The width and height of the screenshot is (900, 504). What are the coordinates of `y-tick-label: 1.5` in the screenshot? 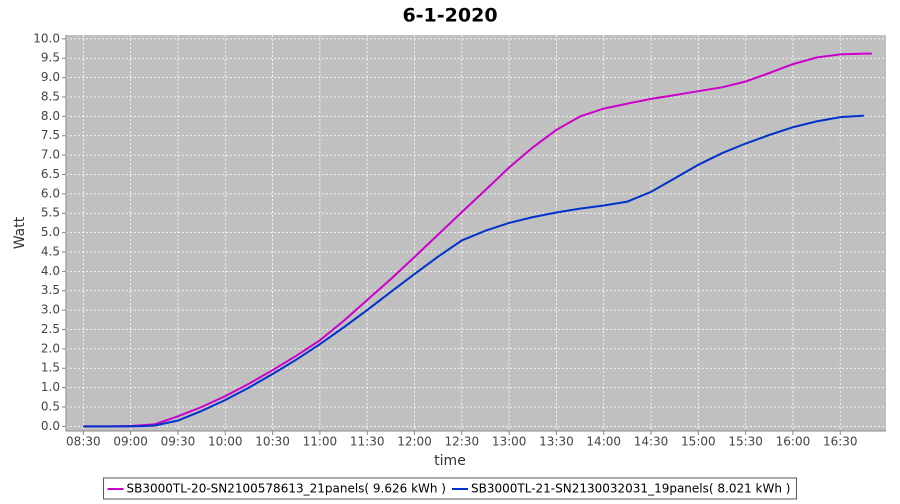 It's located at (50, 368).